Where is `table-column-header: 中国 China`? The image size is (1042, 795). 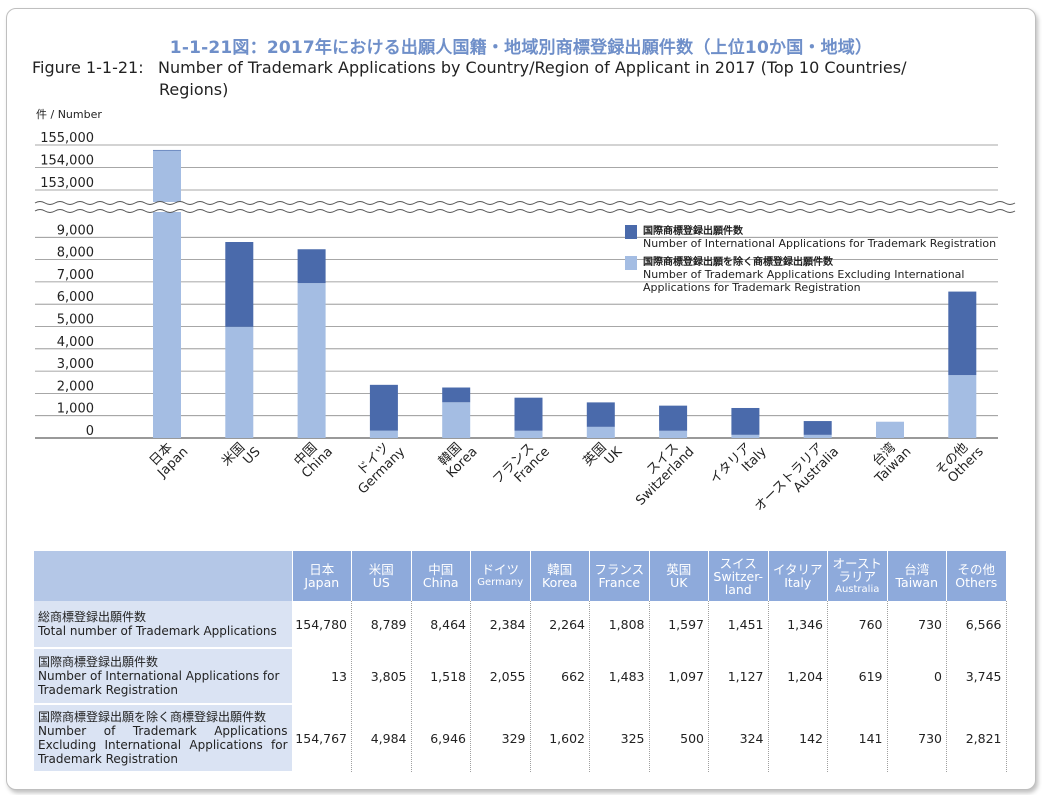
table-column-header: 中国 China is located at coordinates (441, 576).